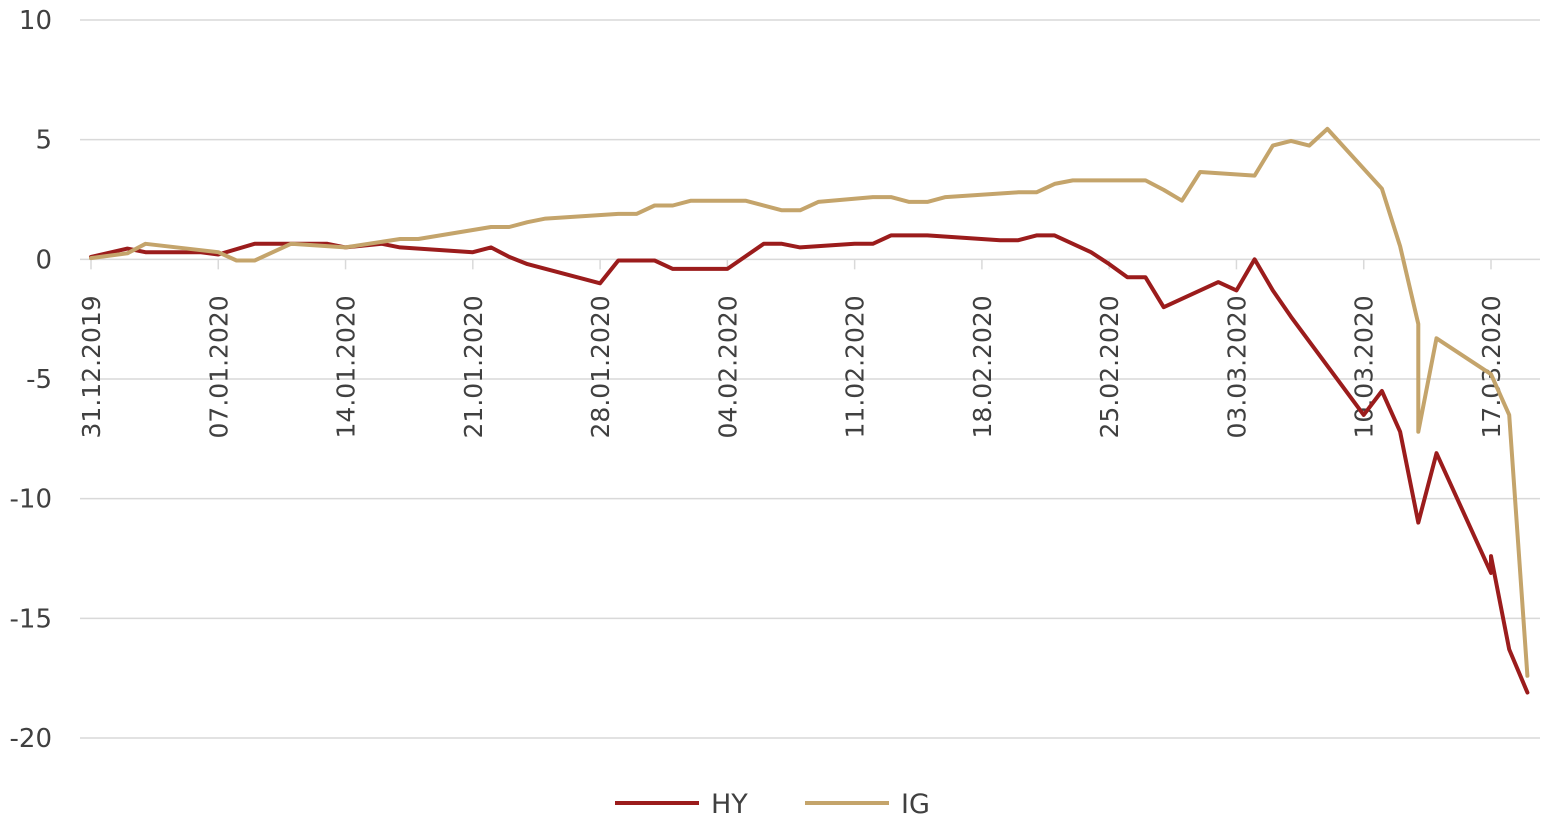 The image size is (1545, 826). What do you see at coordinates (473, 366) in the screenshot?
I see `x-tick-label: 21.01.2020` at bounding box center [473, 366].